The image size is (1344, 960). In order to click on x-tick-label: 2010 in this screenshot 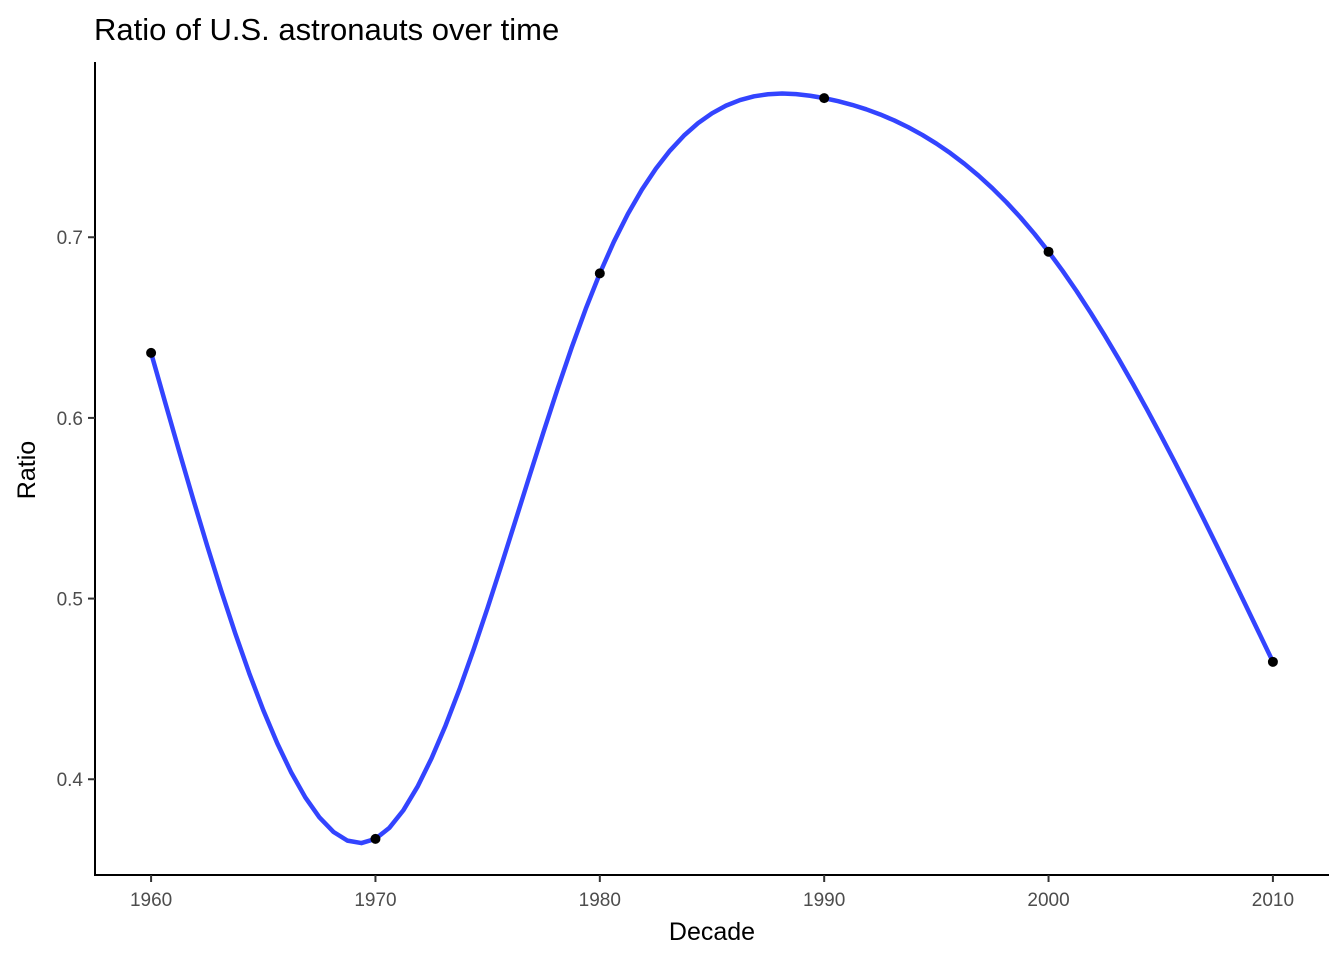, I will do `click(1273, 900)`.